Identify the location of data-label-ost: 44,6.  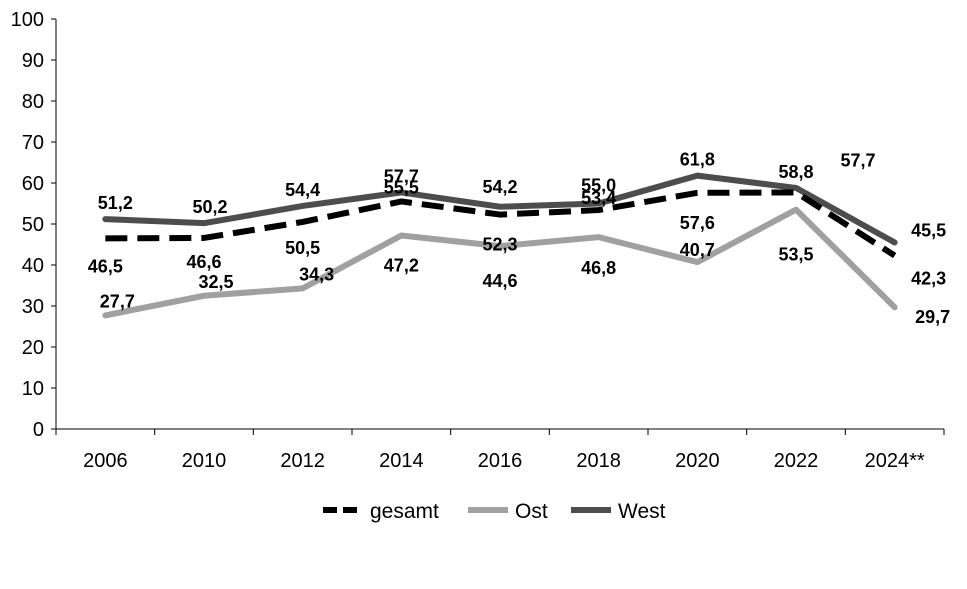
(499, 281).